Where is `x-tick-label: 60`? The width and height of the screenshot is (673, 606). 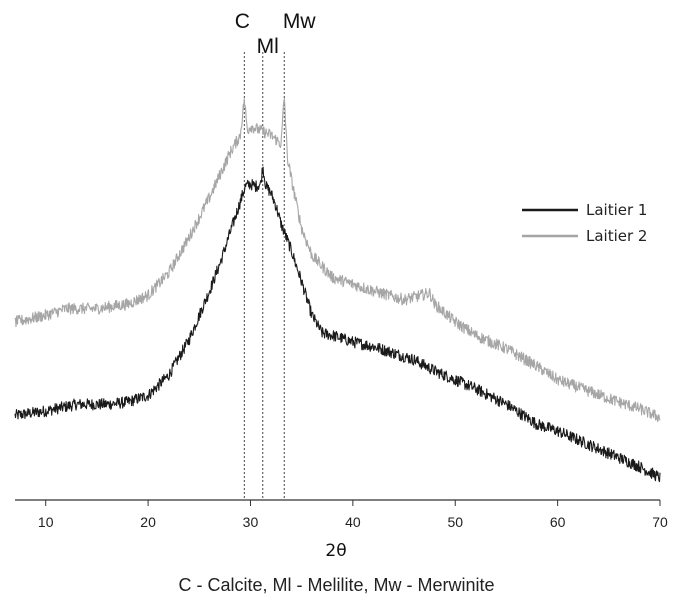
x-tick-label: 60 is located at coordinates (558, 522).